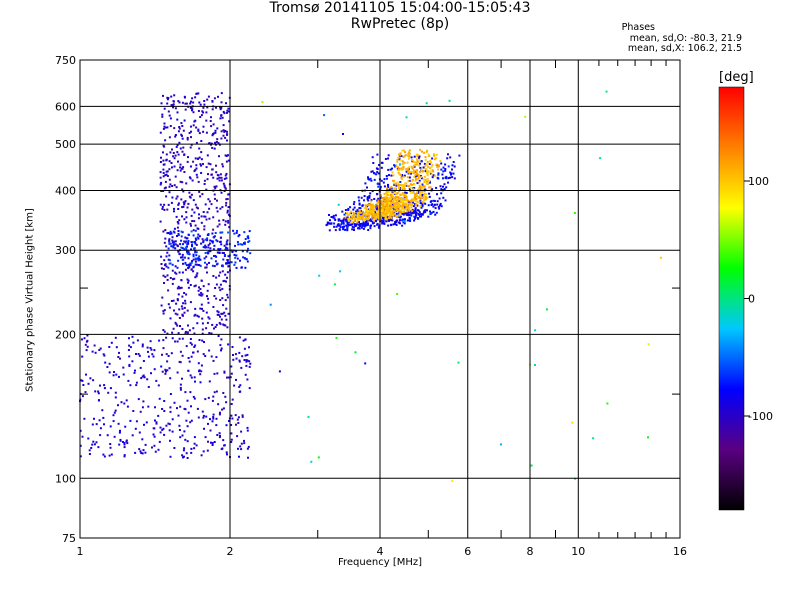  Describe the element at coordinates (736, 77) in the screenshot. I see `colorbar-unit-label: [deg]` at that location.